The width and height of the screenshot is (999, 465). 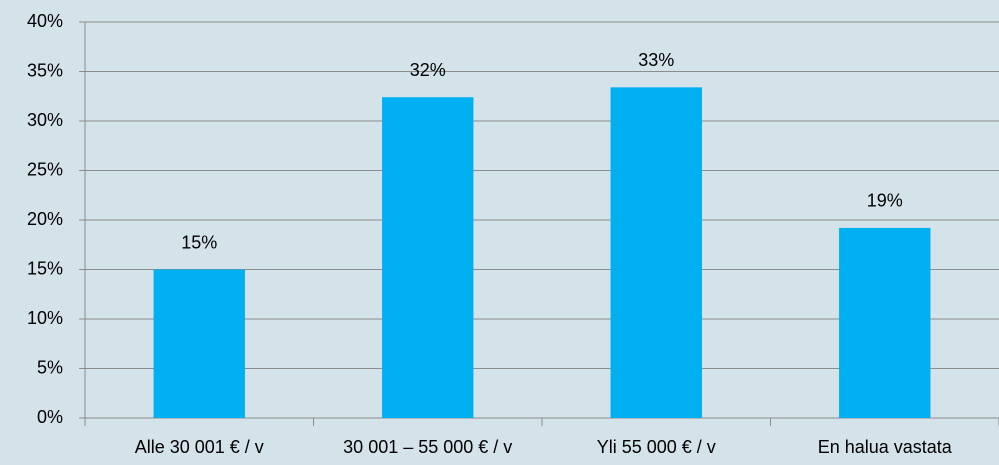 I want to click on y-tick-label: 15%, so click(x=45, y=268).